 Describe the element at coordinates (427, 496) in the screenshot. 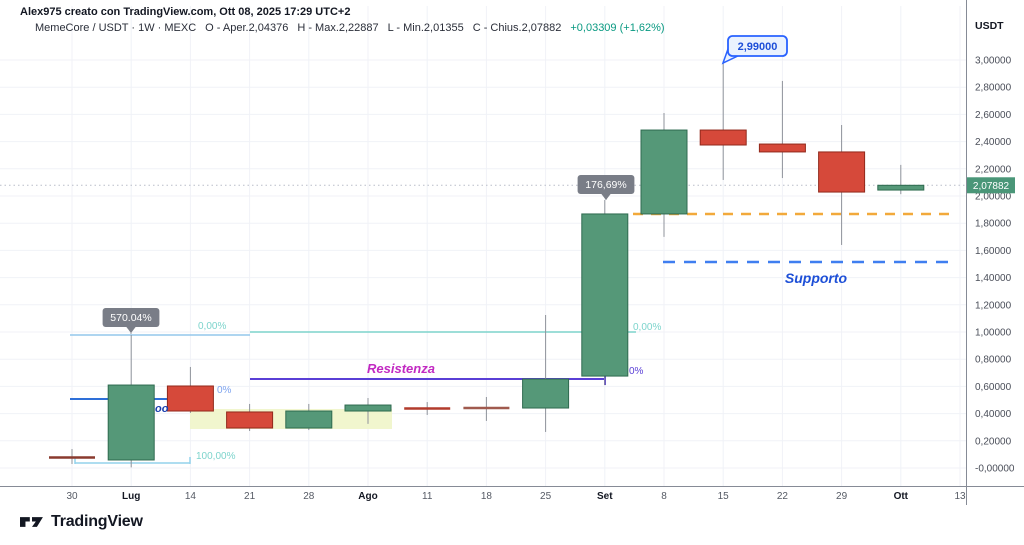

I see `time-tick-label: 11` at that location.